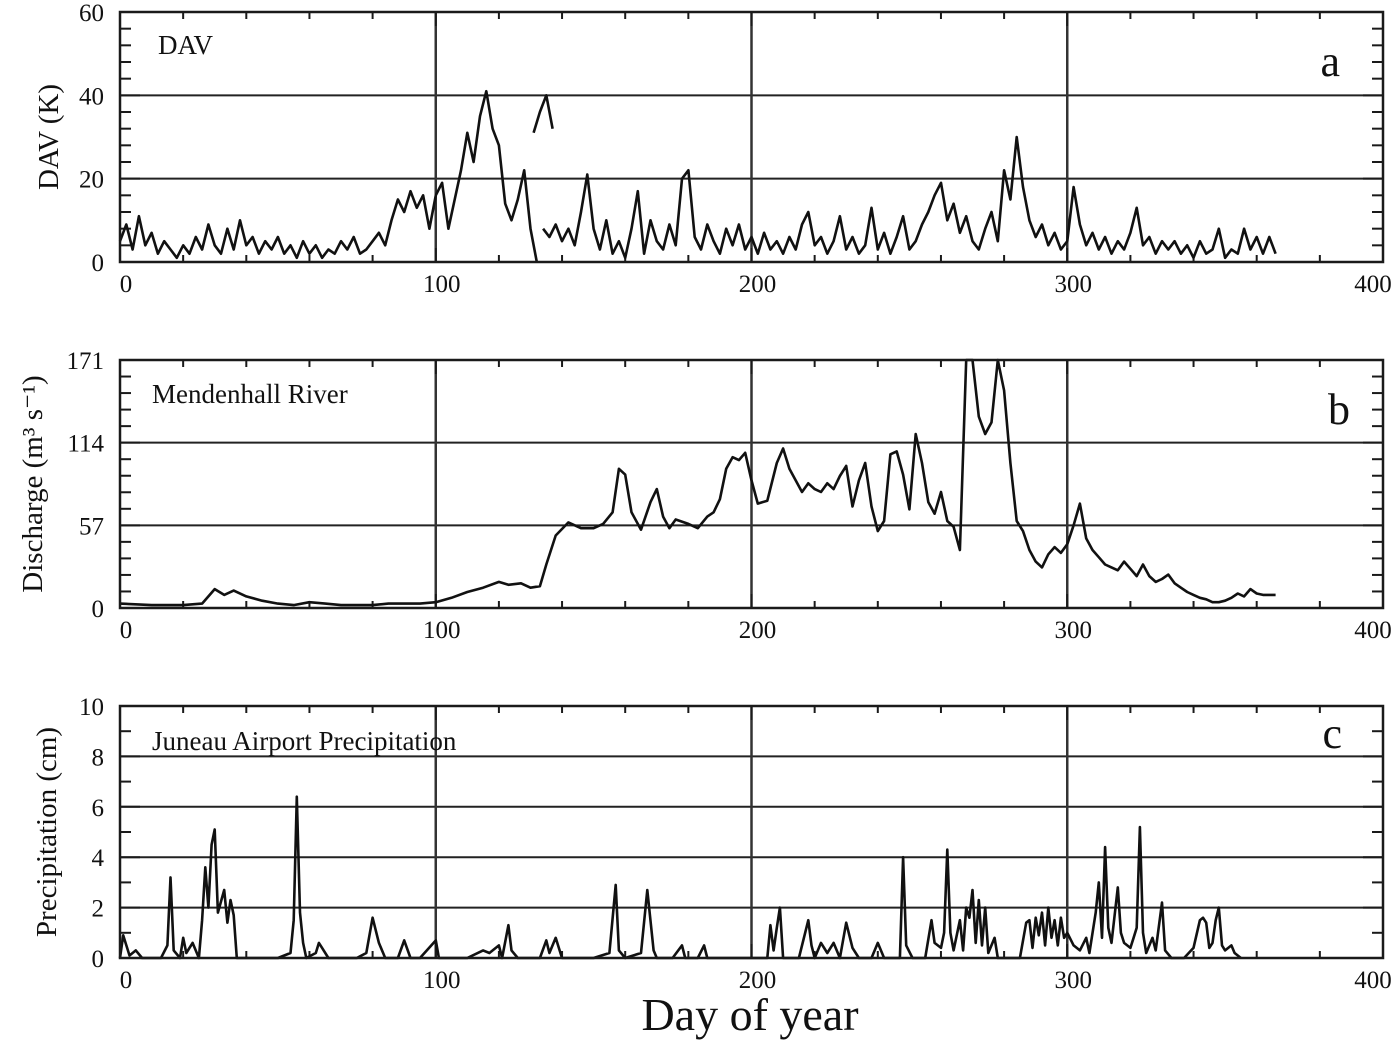 This screenshot has width=1400, height=1043. What do you see at coordinates (91, 180) in the screenshot?
I see `y-tick-label: 20` at bounding box center [91, 180].